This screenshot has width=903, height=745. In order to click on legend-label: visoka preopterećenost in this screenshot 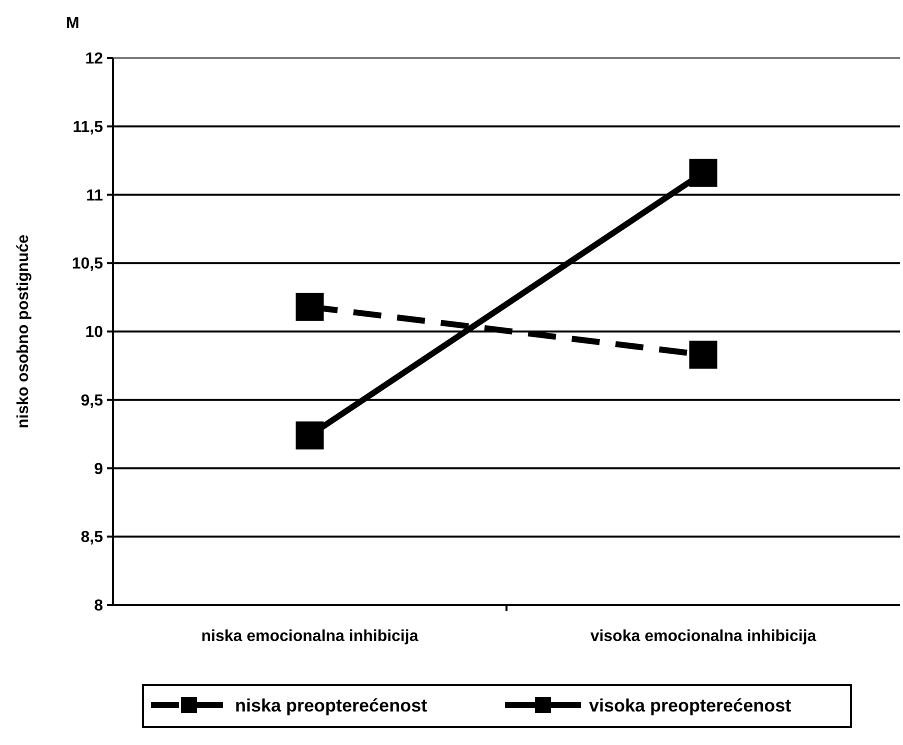, I will do `click(690, 705)`.